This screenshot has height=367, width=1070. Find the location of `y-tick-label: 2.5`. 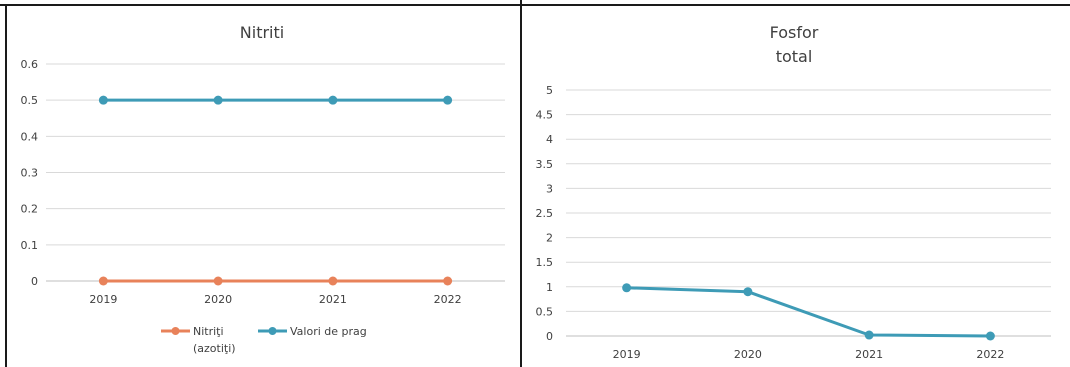

y-tick-label: 2.5 is located at coordinates (545, 213).